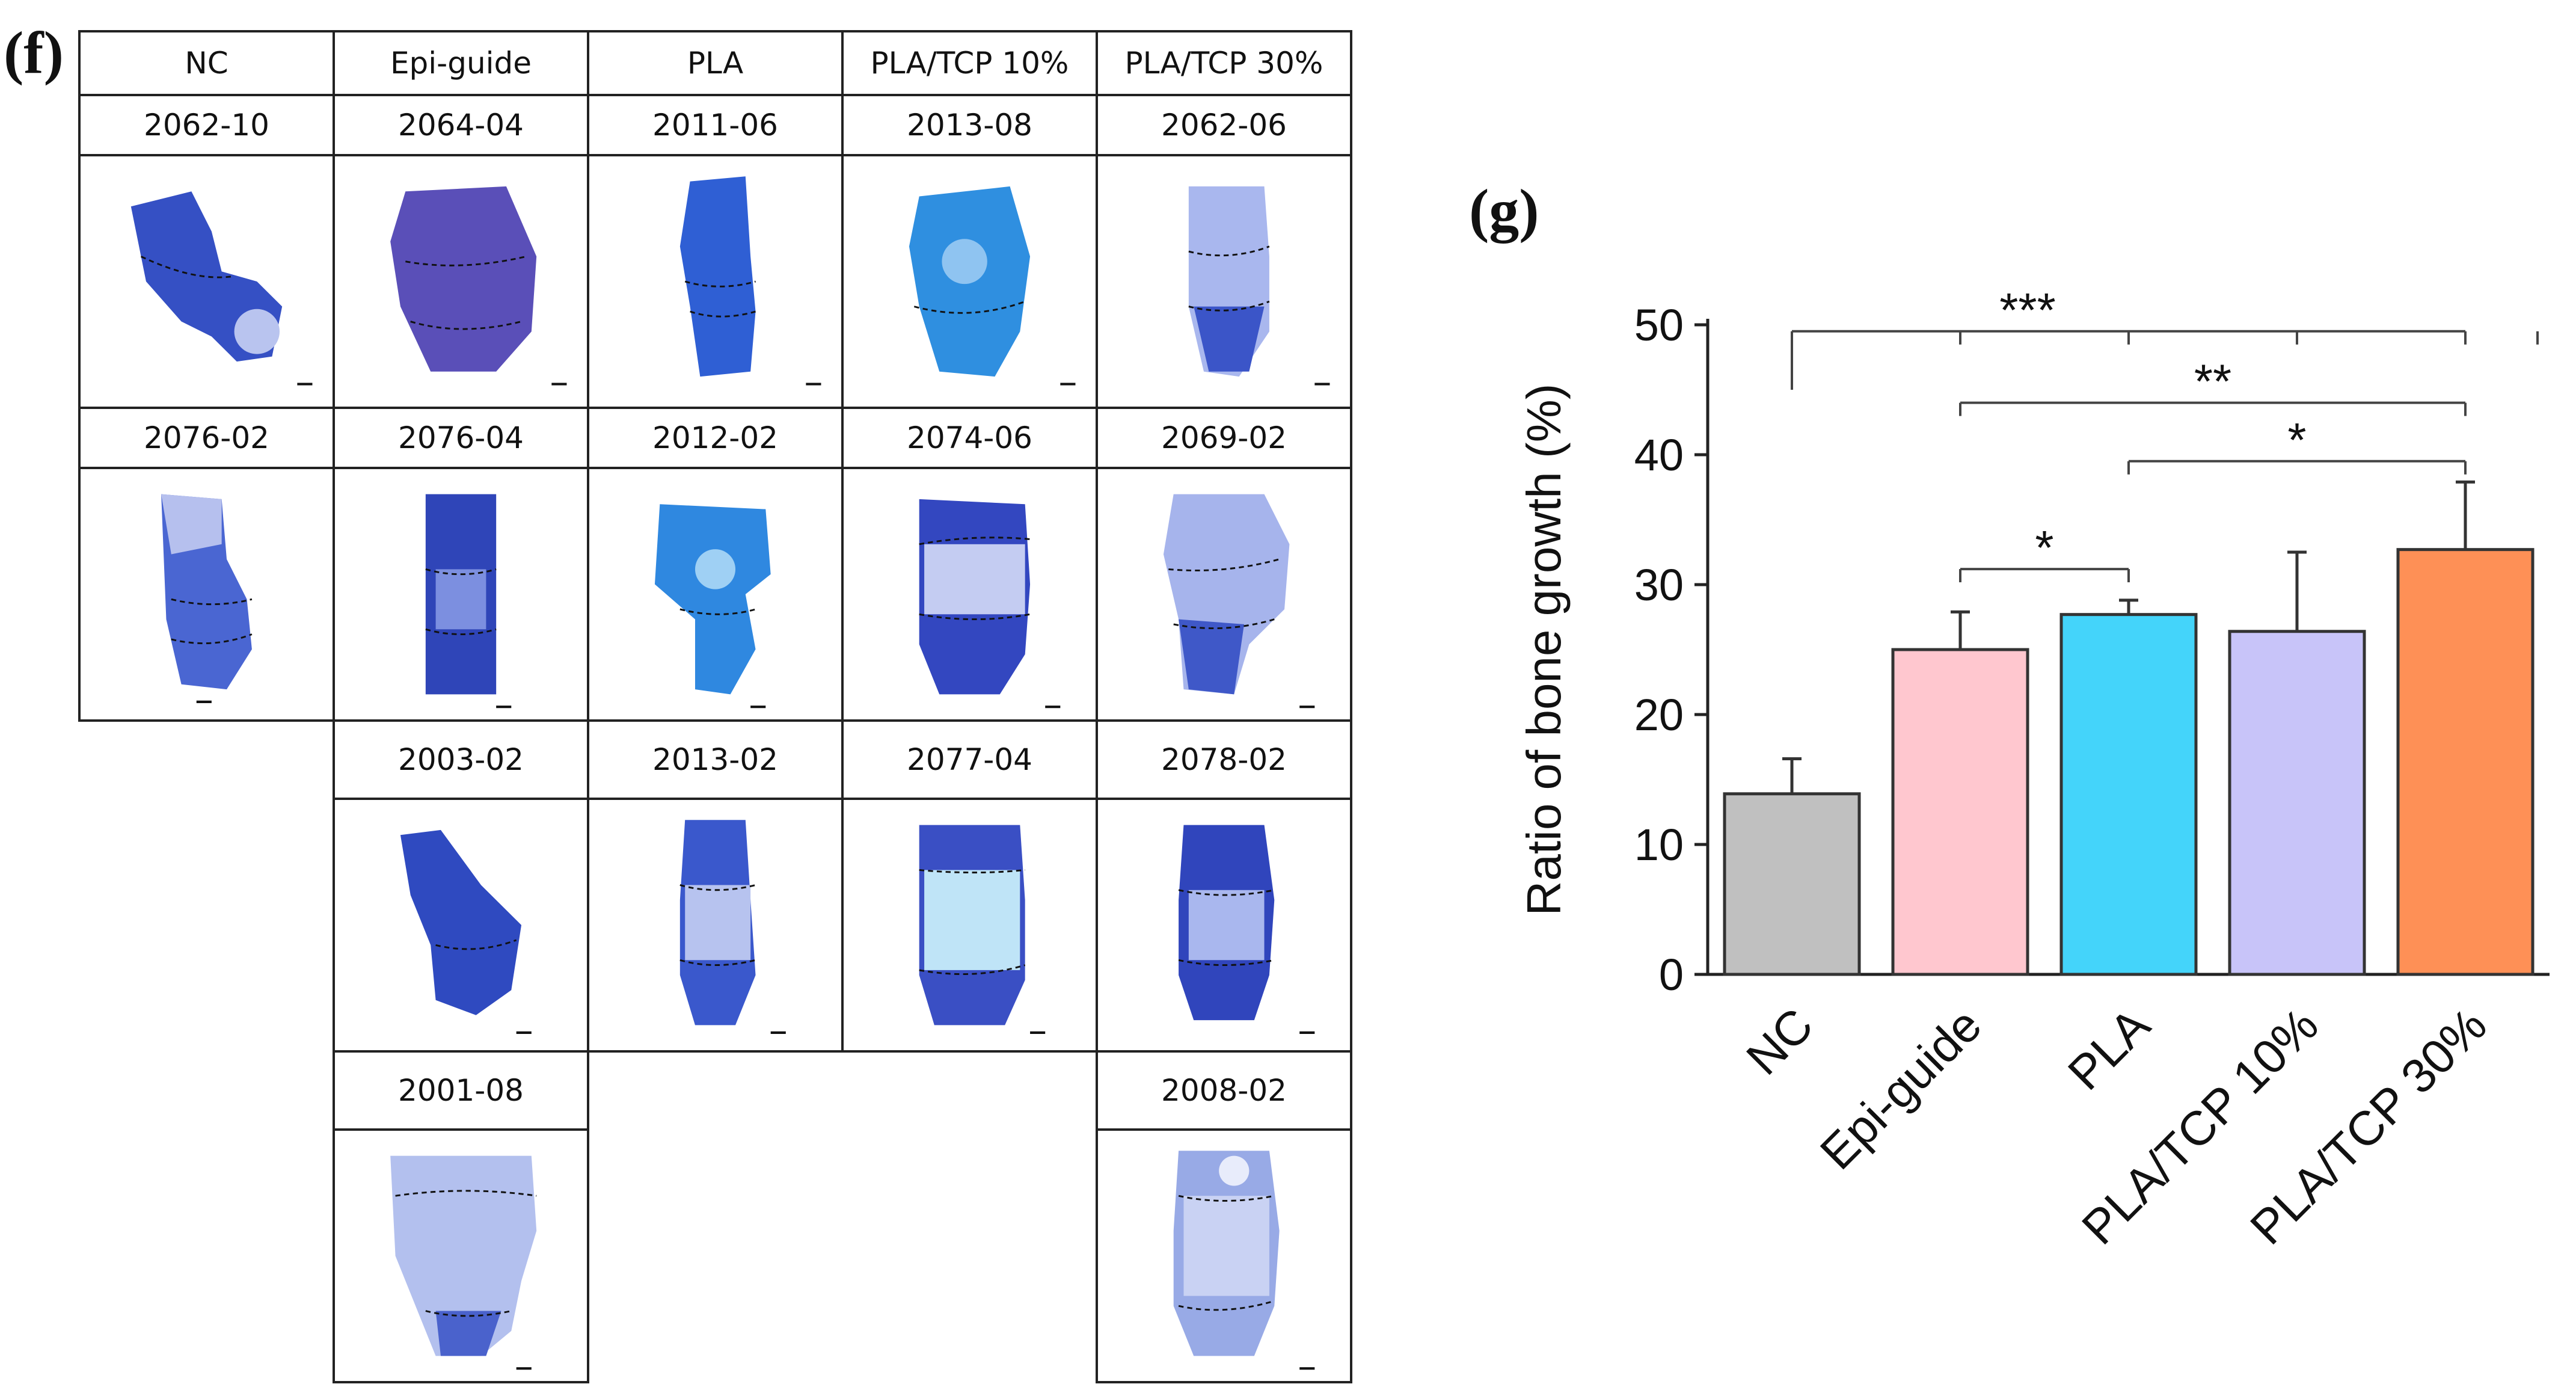  I want to click on sample-id: 2008-02, so click(1224, 1090).